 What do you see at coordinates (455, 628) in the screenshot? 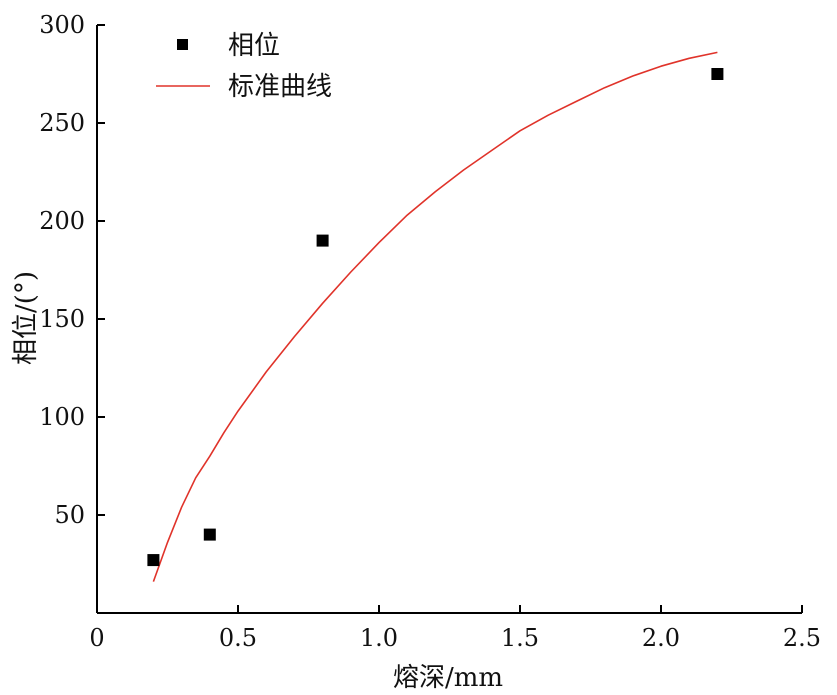
I see `x-ticks: 0 0.5 1.0 1.5 2.0 2.5` at bounding box center [455, 628].